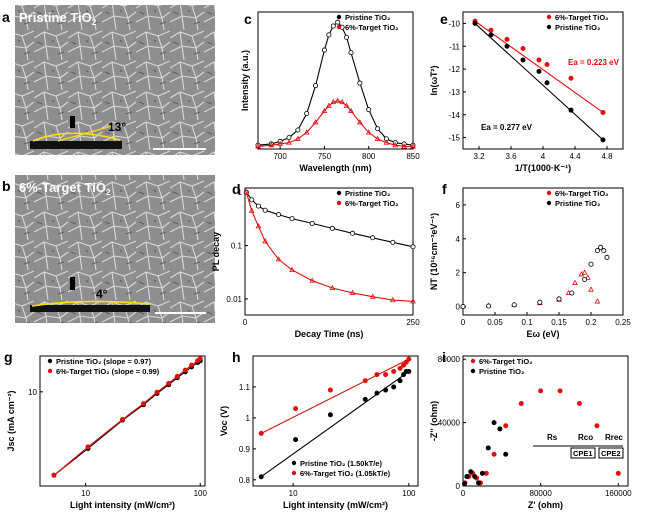 This screenshot has width=650, height=523. Describe the element at coordinates (505, 361) in the screenshot. I see `legend-label-i-0: 6%-Target TiO₂` at that location.